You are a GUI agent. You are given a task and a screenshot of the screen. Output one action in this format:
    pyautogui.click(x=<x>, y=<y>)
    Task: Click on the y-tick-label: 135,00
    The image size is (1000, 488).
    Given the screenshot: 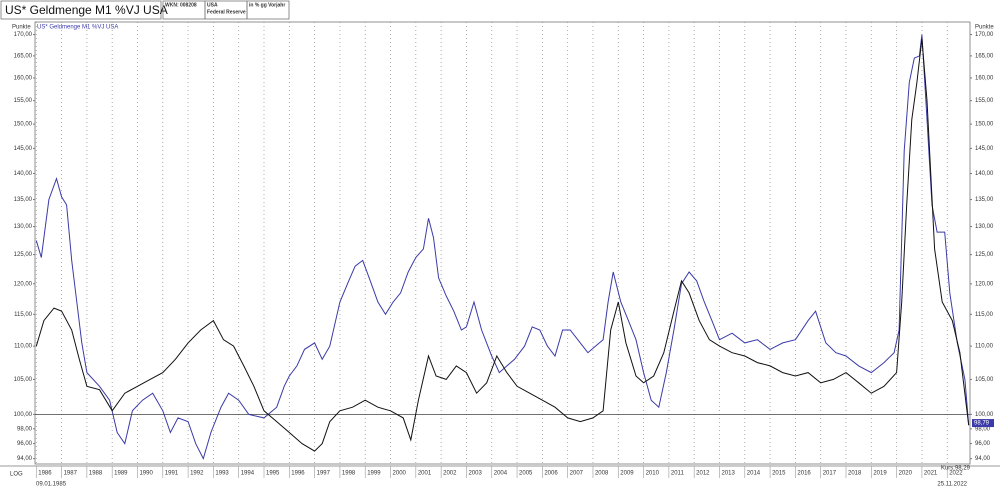 What is the action you would take?
    pyautogui.click(x=23, y=200)
    